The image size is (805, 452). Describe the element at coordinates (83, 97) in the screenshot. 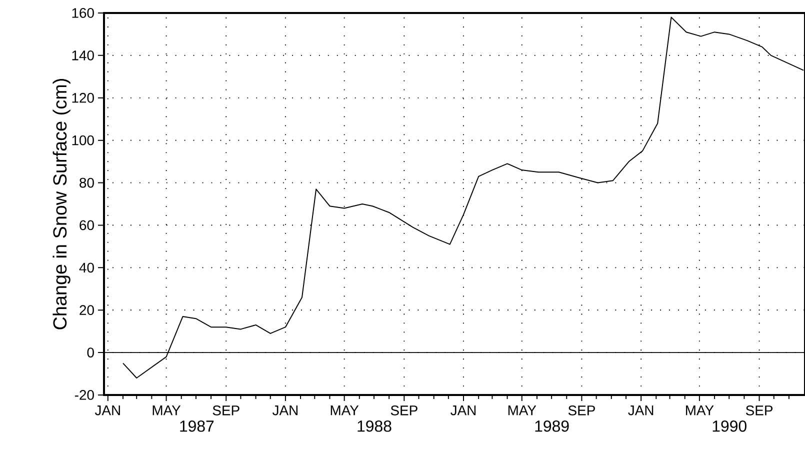

I see `y-tick-label: 120` at that location.